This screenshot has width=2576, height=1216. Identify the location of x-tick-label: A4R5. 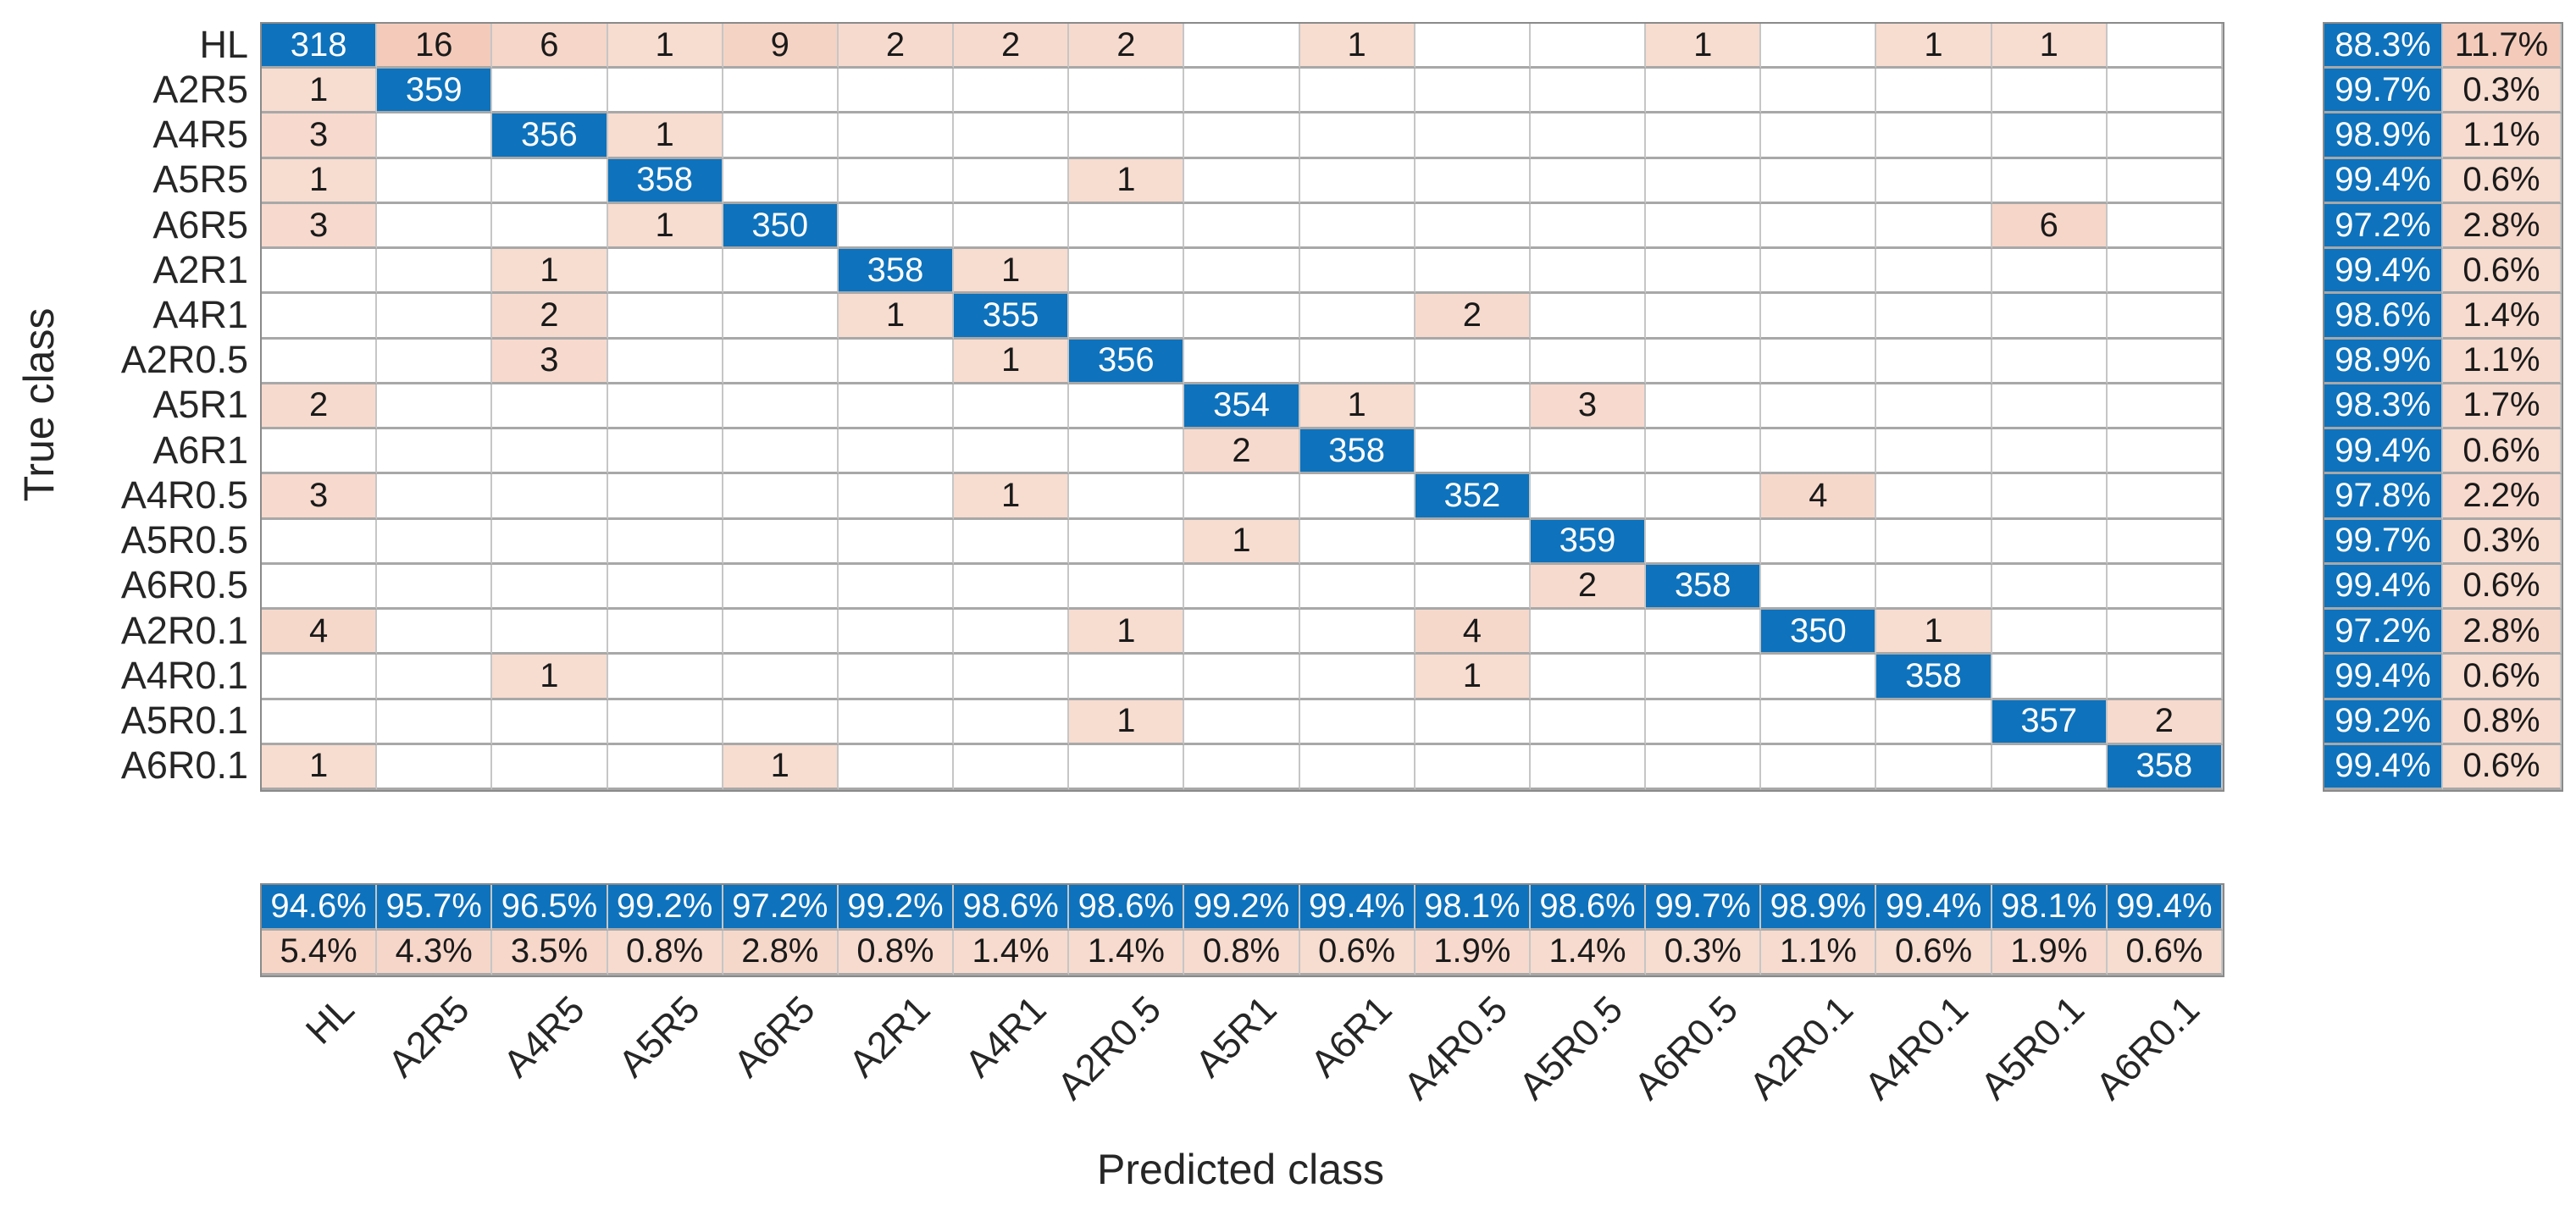
(543, 1036).